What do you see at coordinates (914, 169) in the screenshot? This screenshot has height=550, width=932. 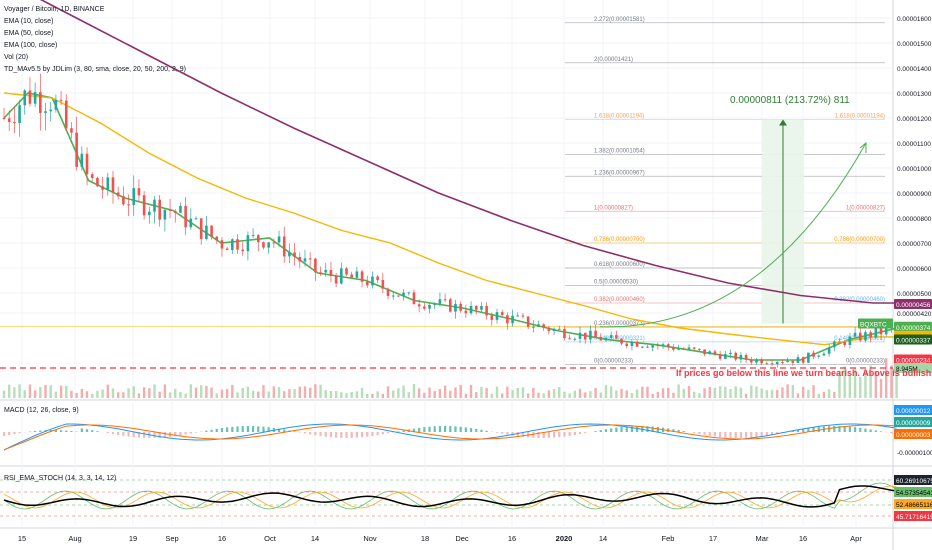 I see `price-tick-label: 0.00001000` at bounding box center [914, 169].